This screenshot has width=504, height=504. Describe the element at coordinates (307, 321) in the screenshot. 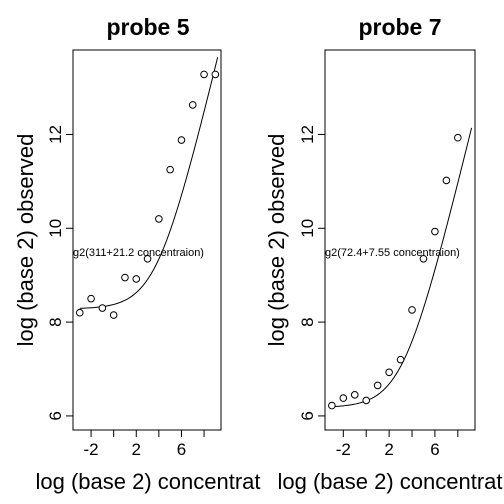

I see `panel-2-y-tick-label: 8` at that location.